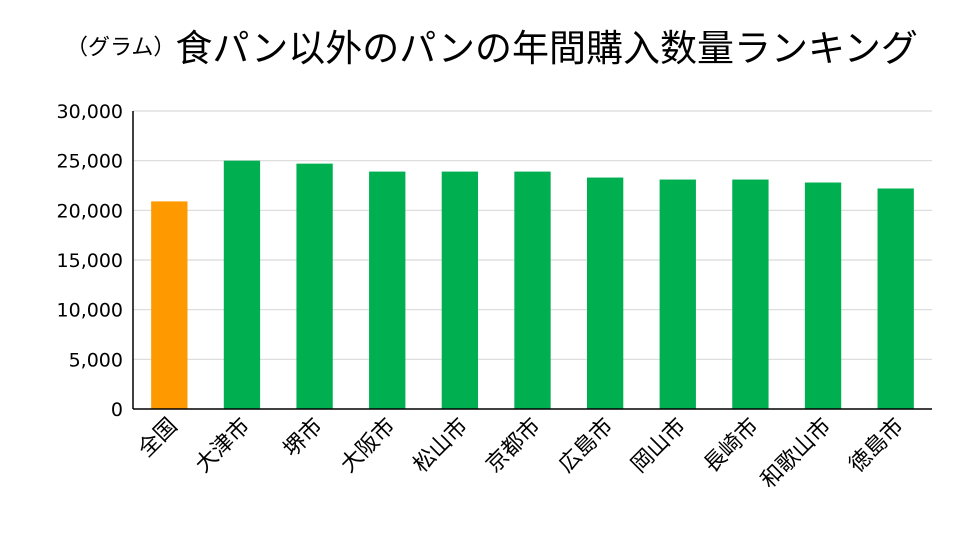 The width and height of the screenshot is (960, 540). I want to click on y-tick-label: 25,000, so click(90, 162).